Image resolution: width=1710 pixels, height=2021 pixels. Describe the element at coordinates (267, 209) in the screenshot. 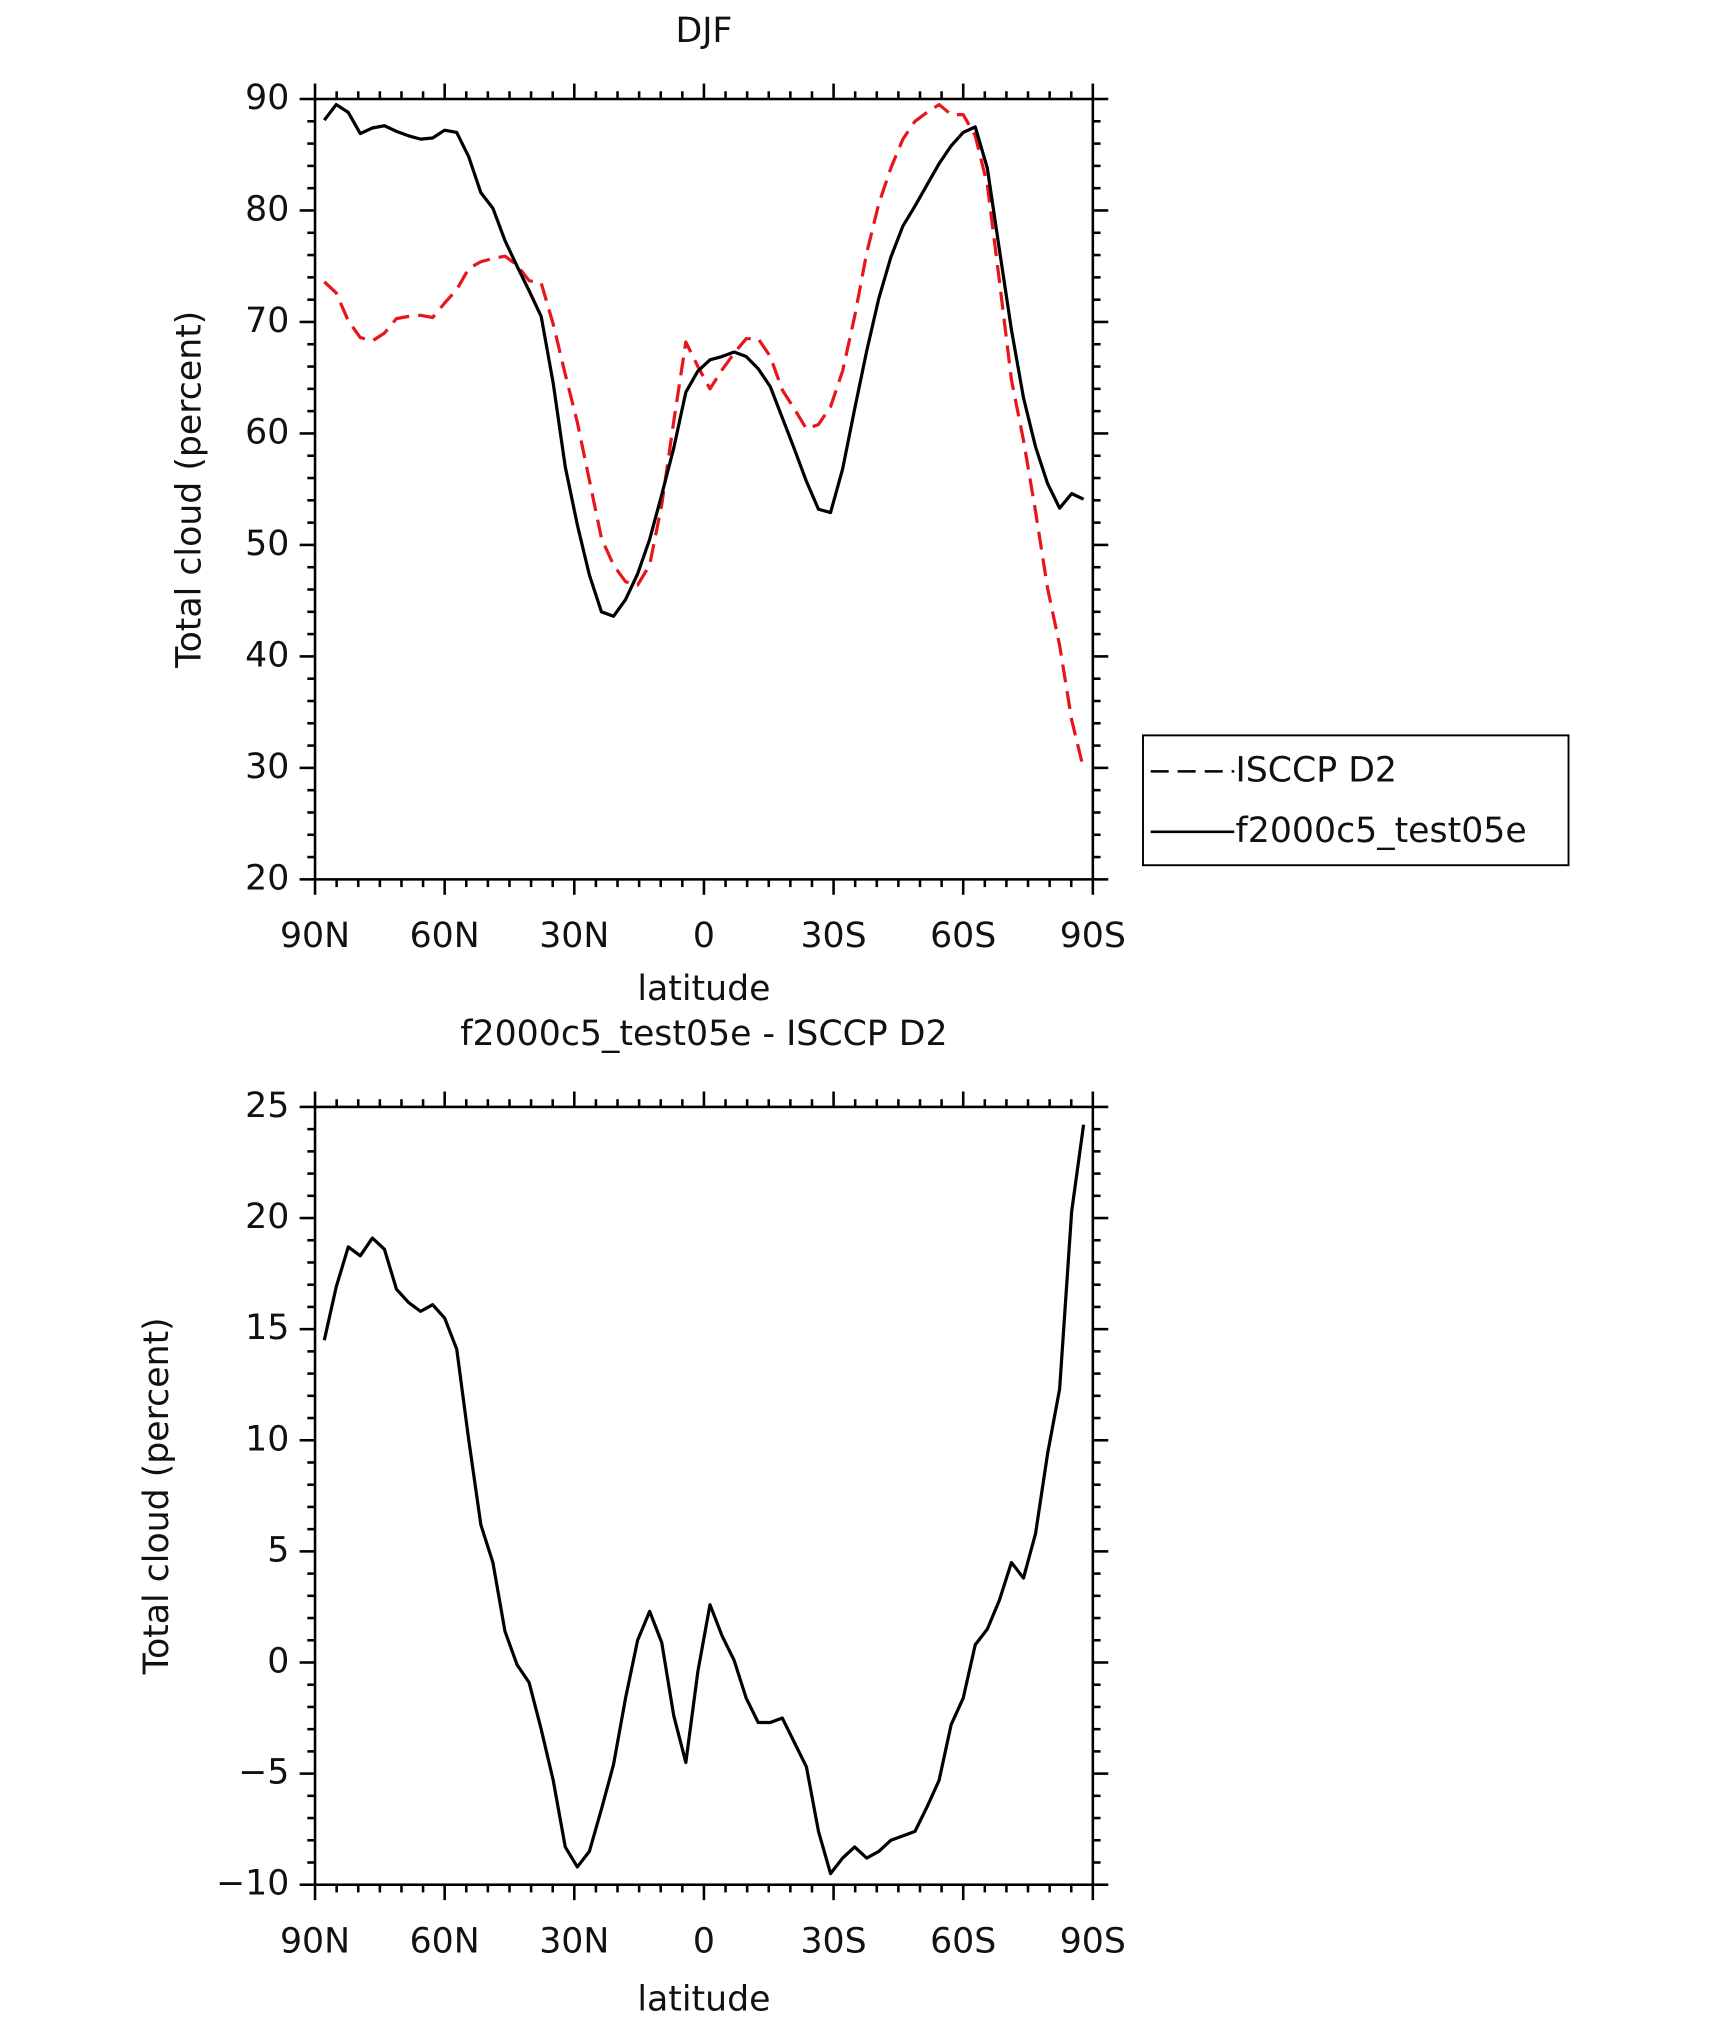

I see `y-tick-label: 80` at that location.